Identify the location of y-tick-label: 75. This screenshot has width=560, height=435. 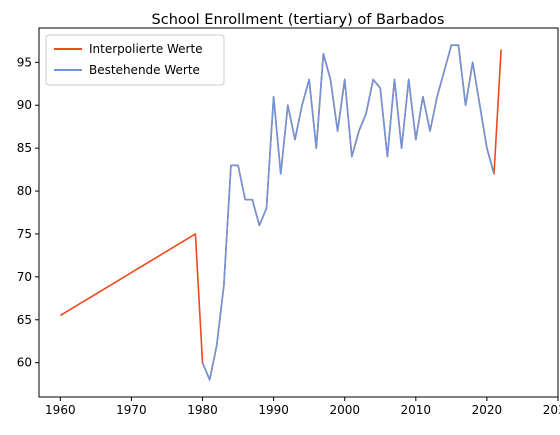
(24, 234).